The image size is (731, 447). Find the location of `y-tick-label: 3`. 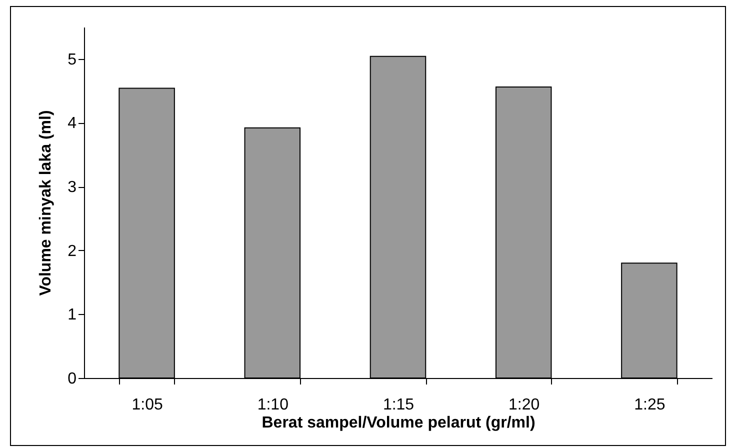

y-tick-label: 3 is located at coordinates (72, 187).